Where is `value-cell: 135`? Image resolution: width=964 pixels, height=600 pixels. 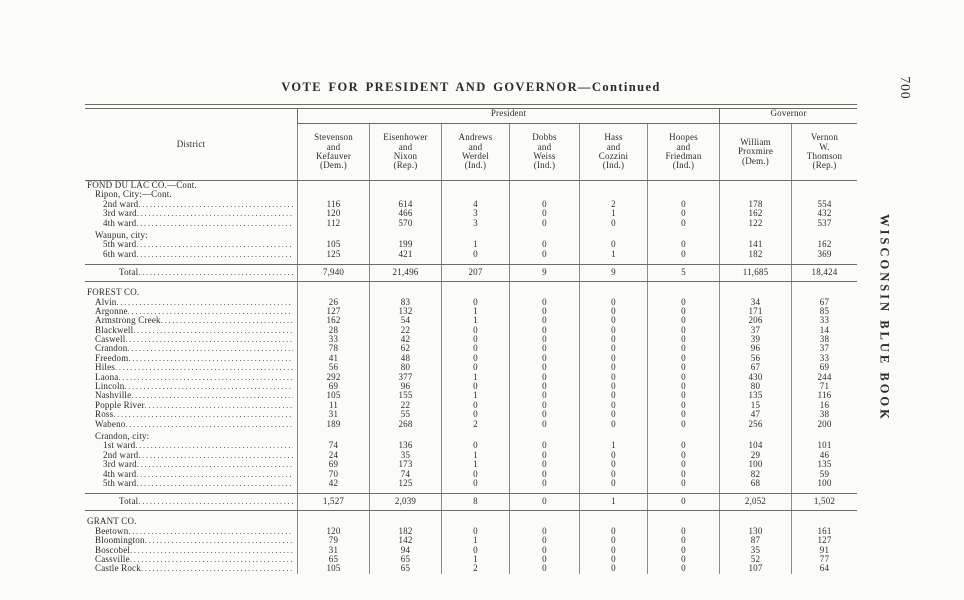 value-cell: 135 is located at coordinates (755, 396).